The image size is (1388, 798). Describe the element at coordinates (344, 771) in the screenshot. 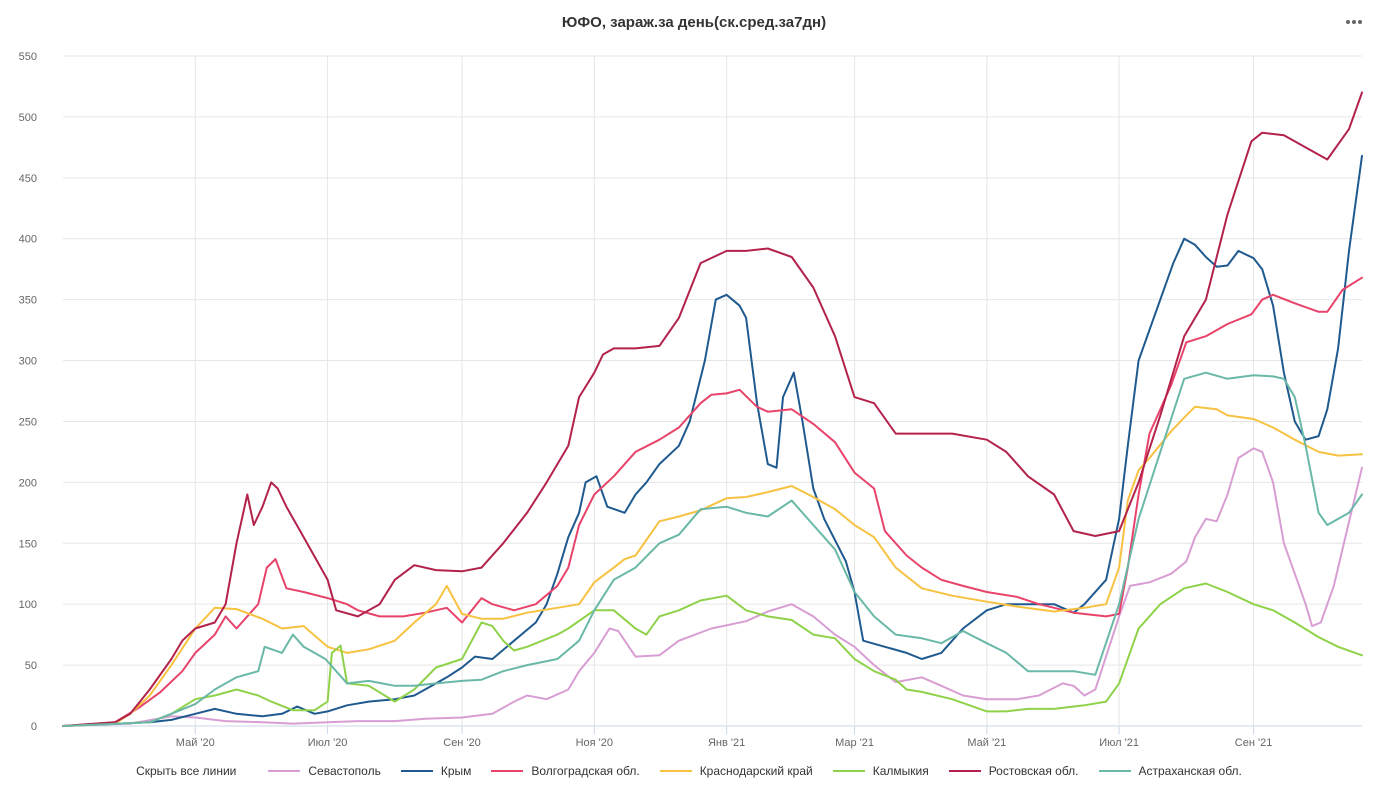

I see `legend-label: Севастополь` at that location.